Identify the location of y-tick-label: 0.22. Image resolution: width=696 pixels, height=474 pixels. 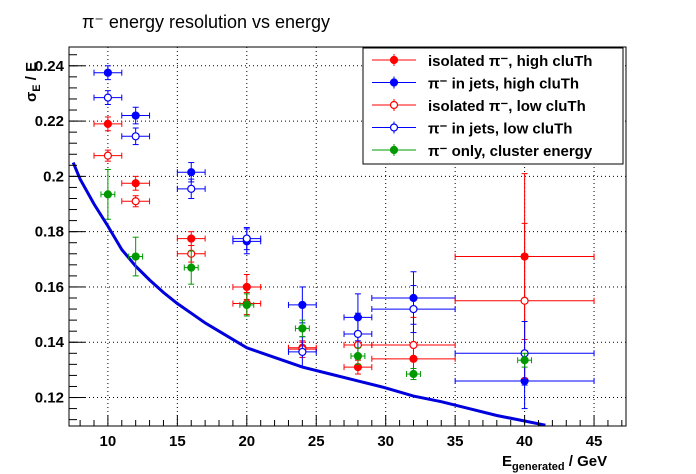
(49, 121).